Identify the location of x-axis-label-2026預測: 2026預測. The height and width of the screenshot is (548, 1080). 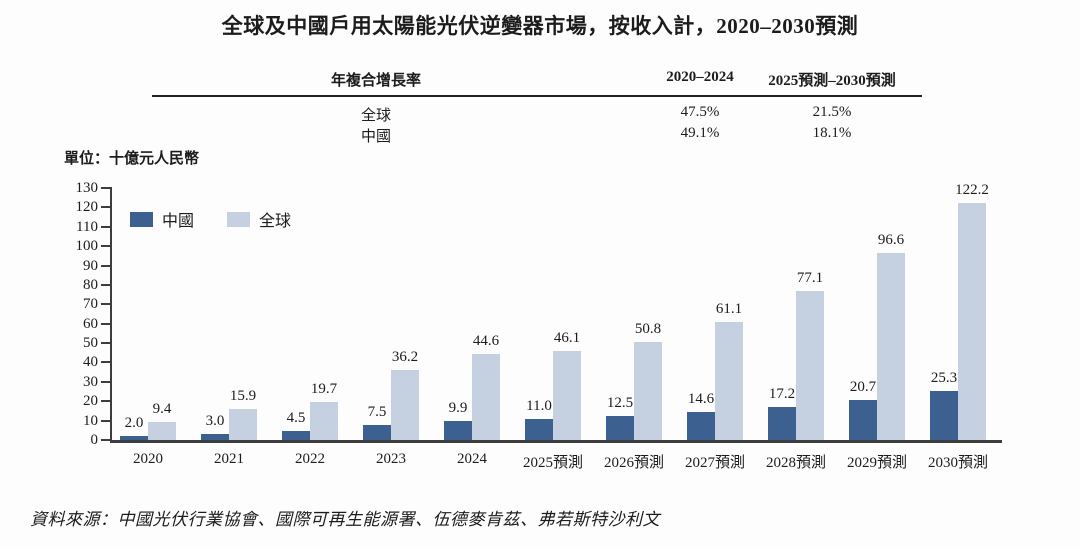
(633, 463).